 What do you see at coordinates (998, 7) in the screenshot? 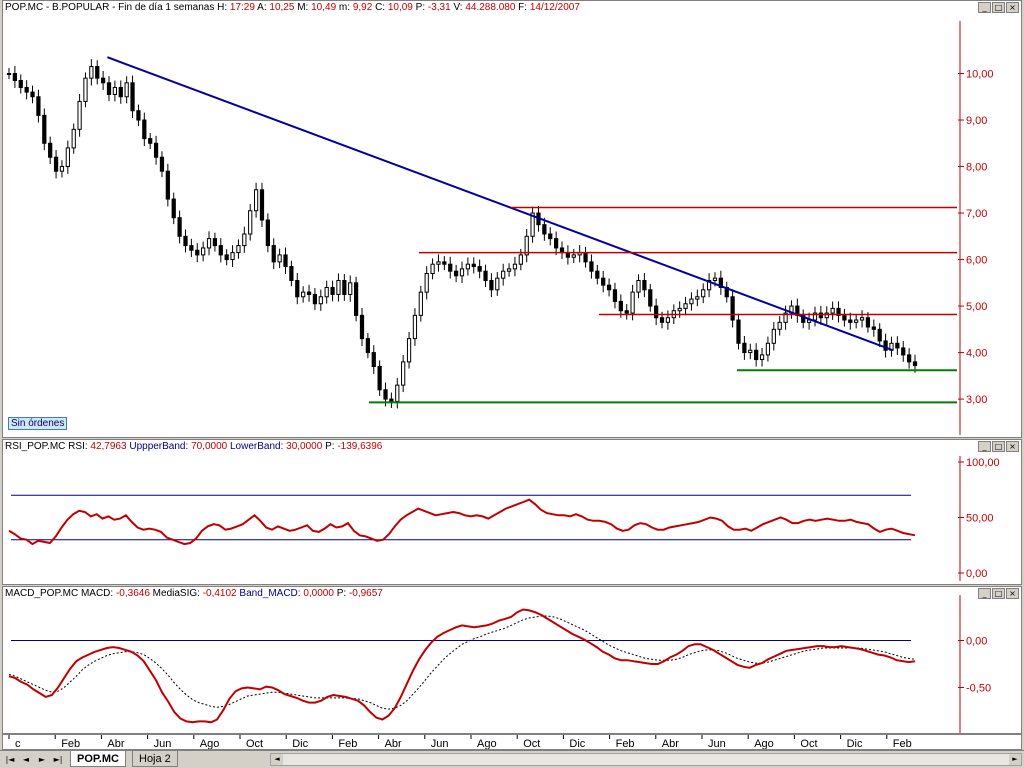
I see `maximize-button: □` at bounding box center [998, 7].